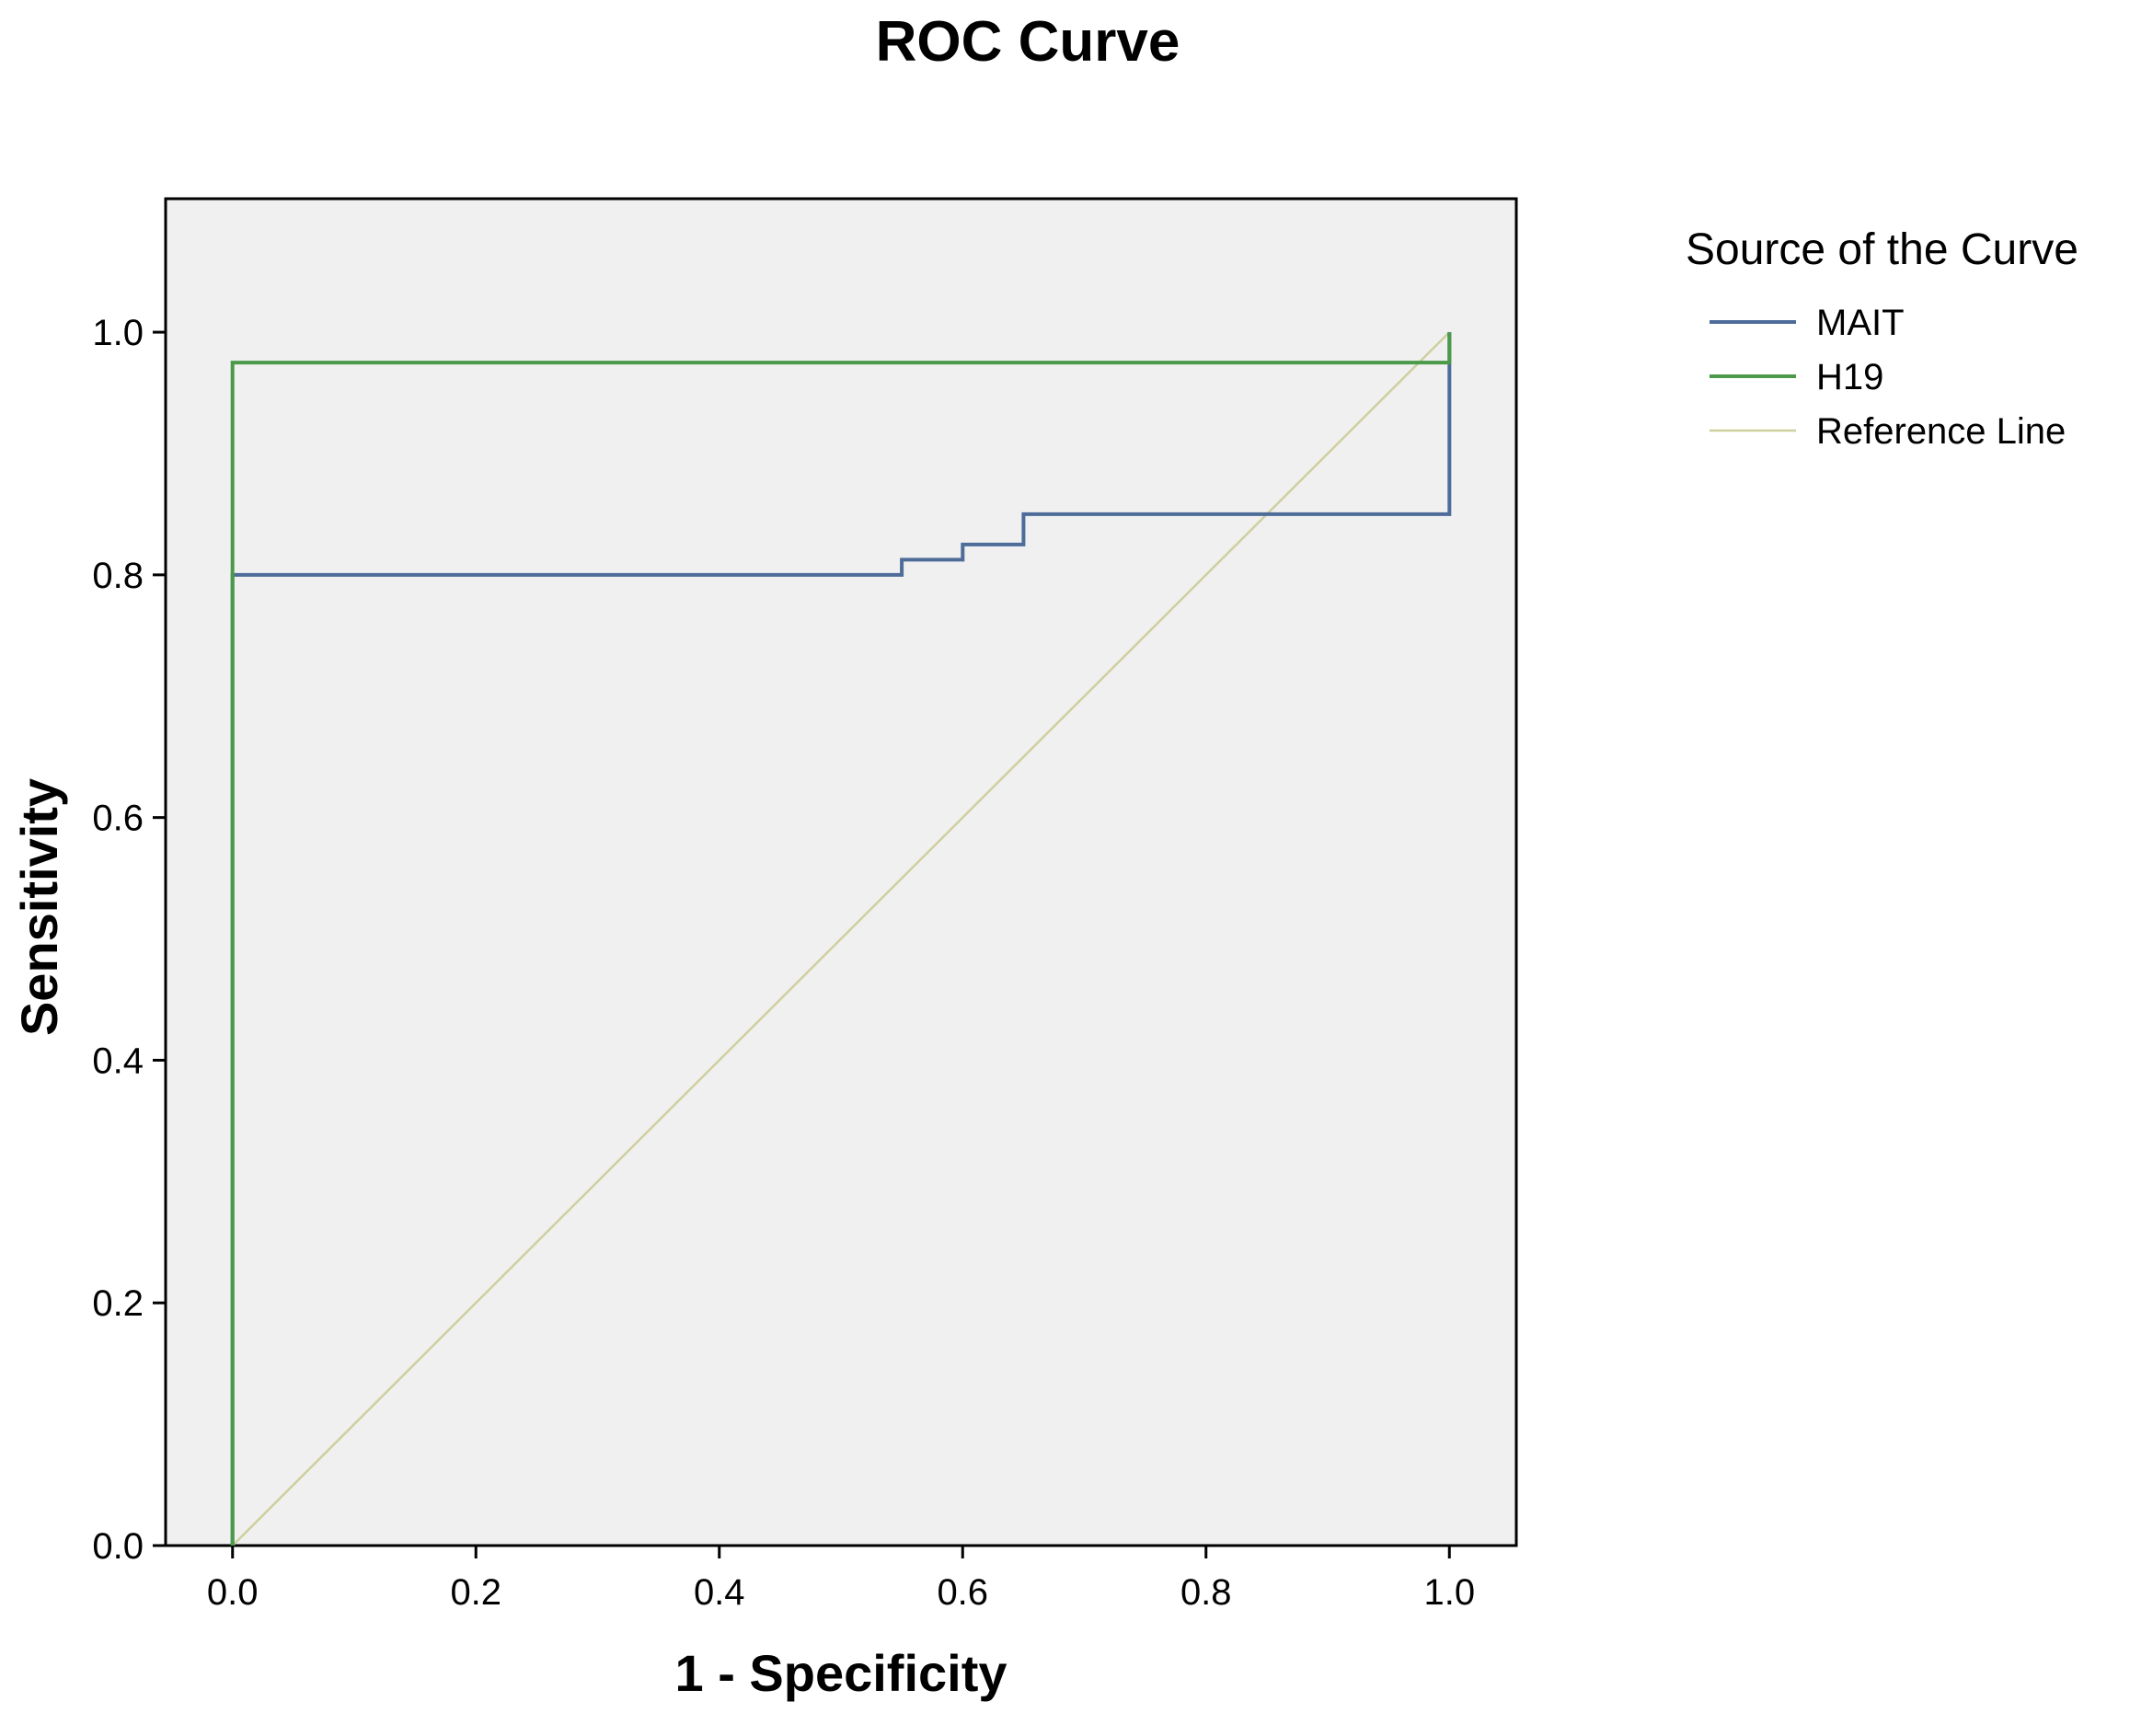 The image size is (2130, 1736). Describe the element at coordinates (1849, 377) in the screenshot. I see `h19-legend-label: H19` at that location.